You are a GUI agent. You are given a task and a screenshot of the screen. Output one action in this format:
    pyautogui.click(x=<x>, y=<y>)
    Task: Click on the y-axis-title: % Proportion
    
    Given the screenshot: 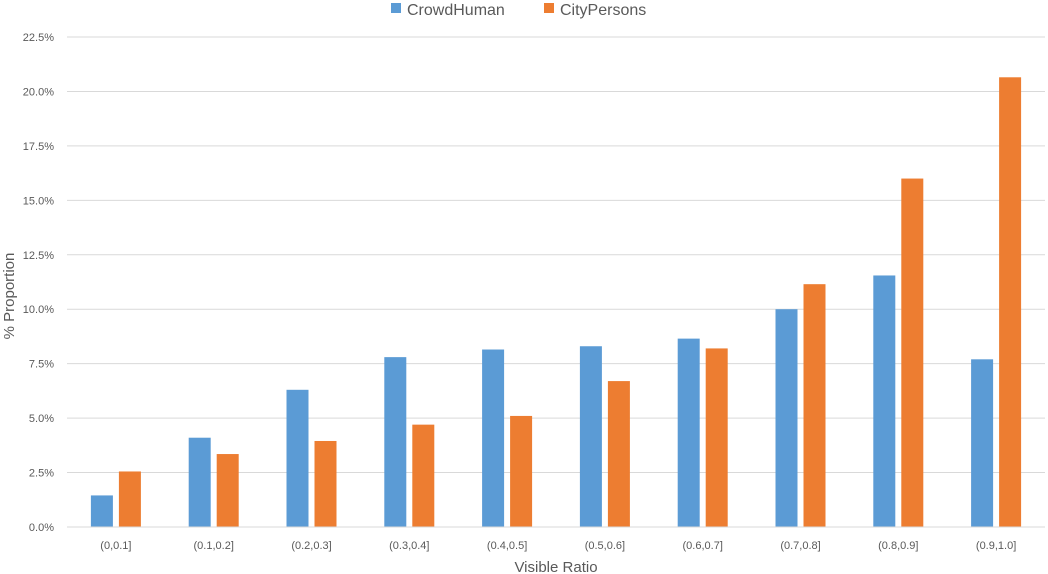 What is the action you would take?
    pyautogui.click(x=9, y=296)
    